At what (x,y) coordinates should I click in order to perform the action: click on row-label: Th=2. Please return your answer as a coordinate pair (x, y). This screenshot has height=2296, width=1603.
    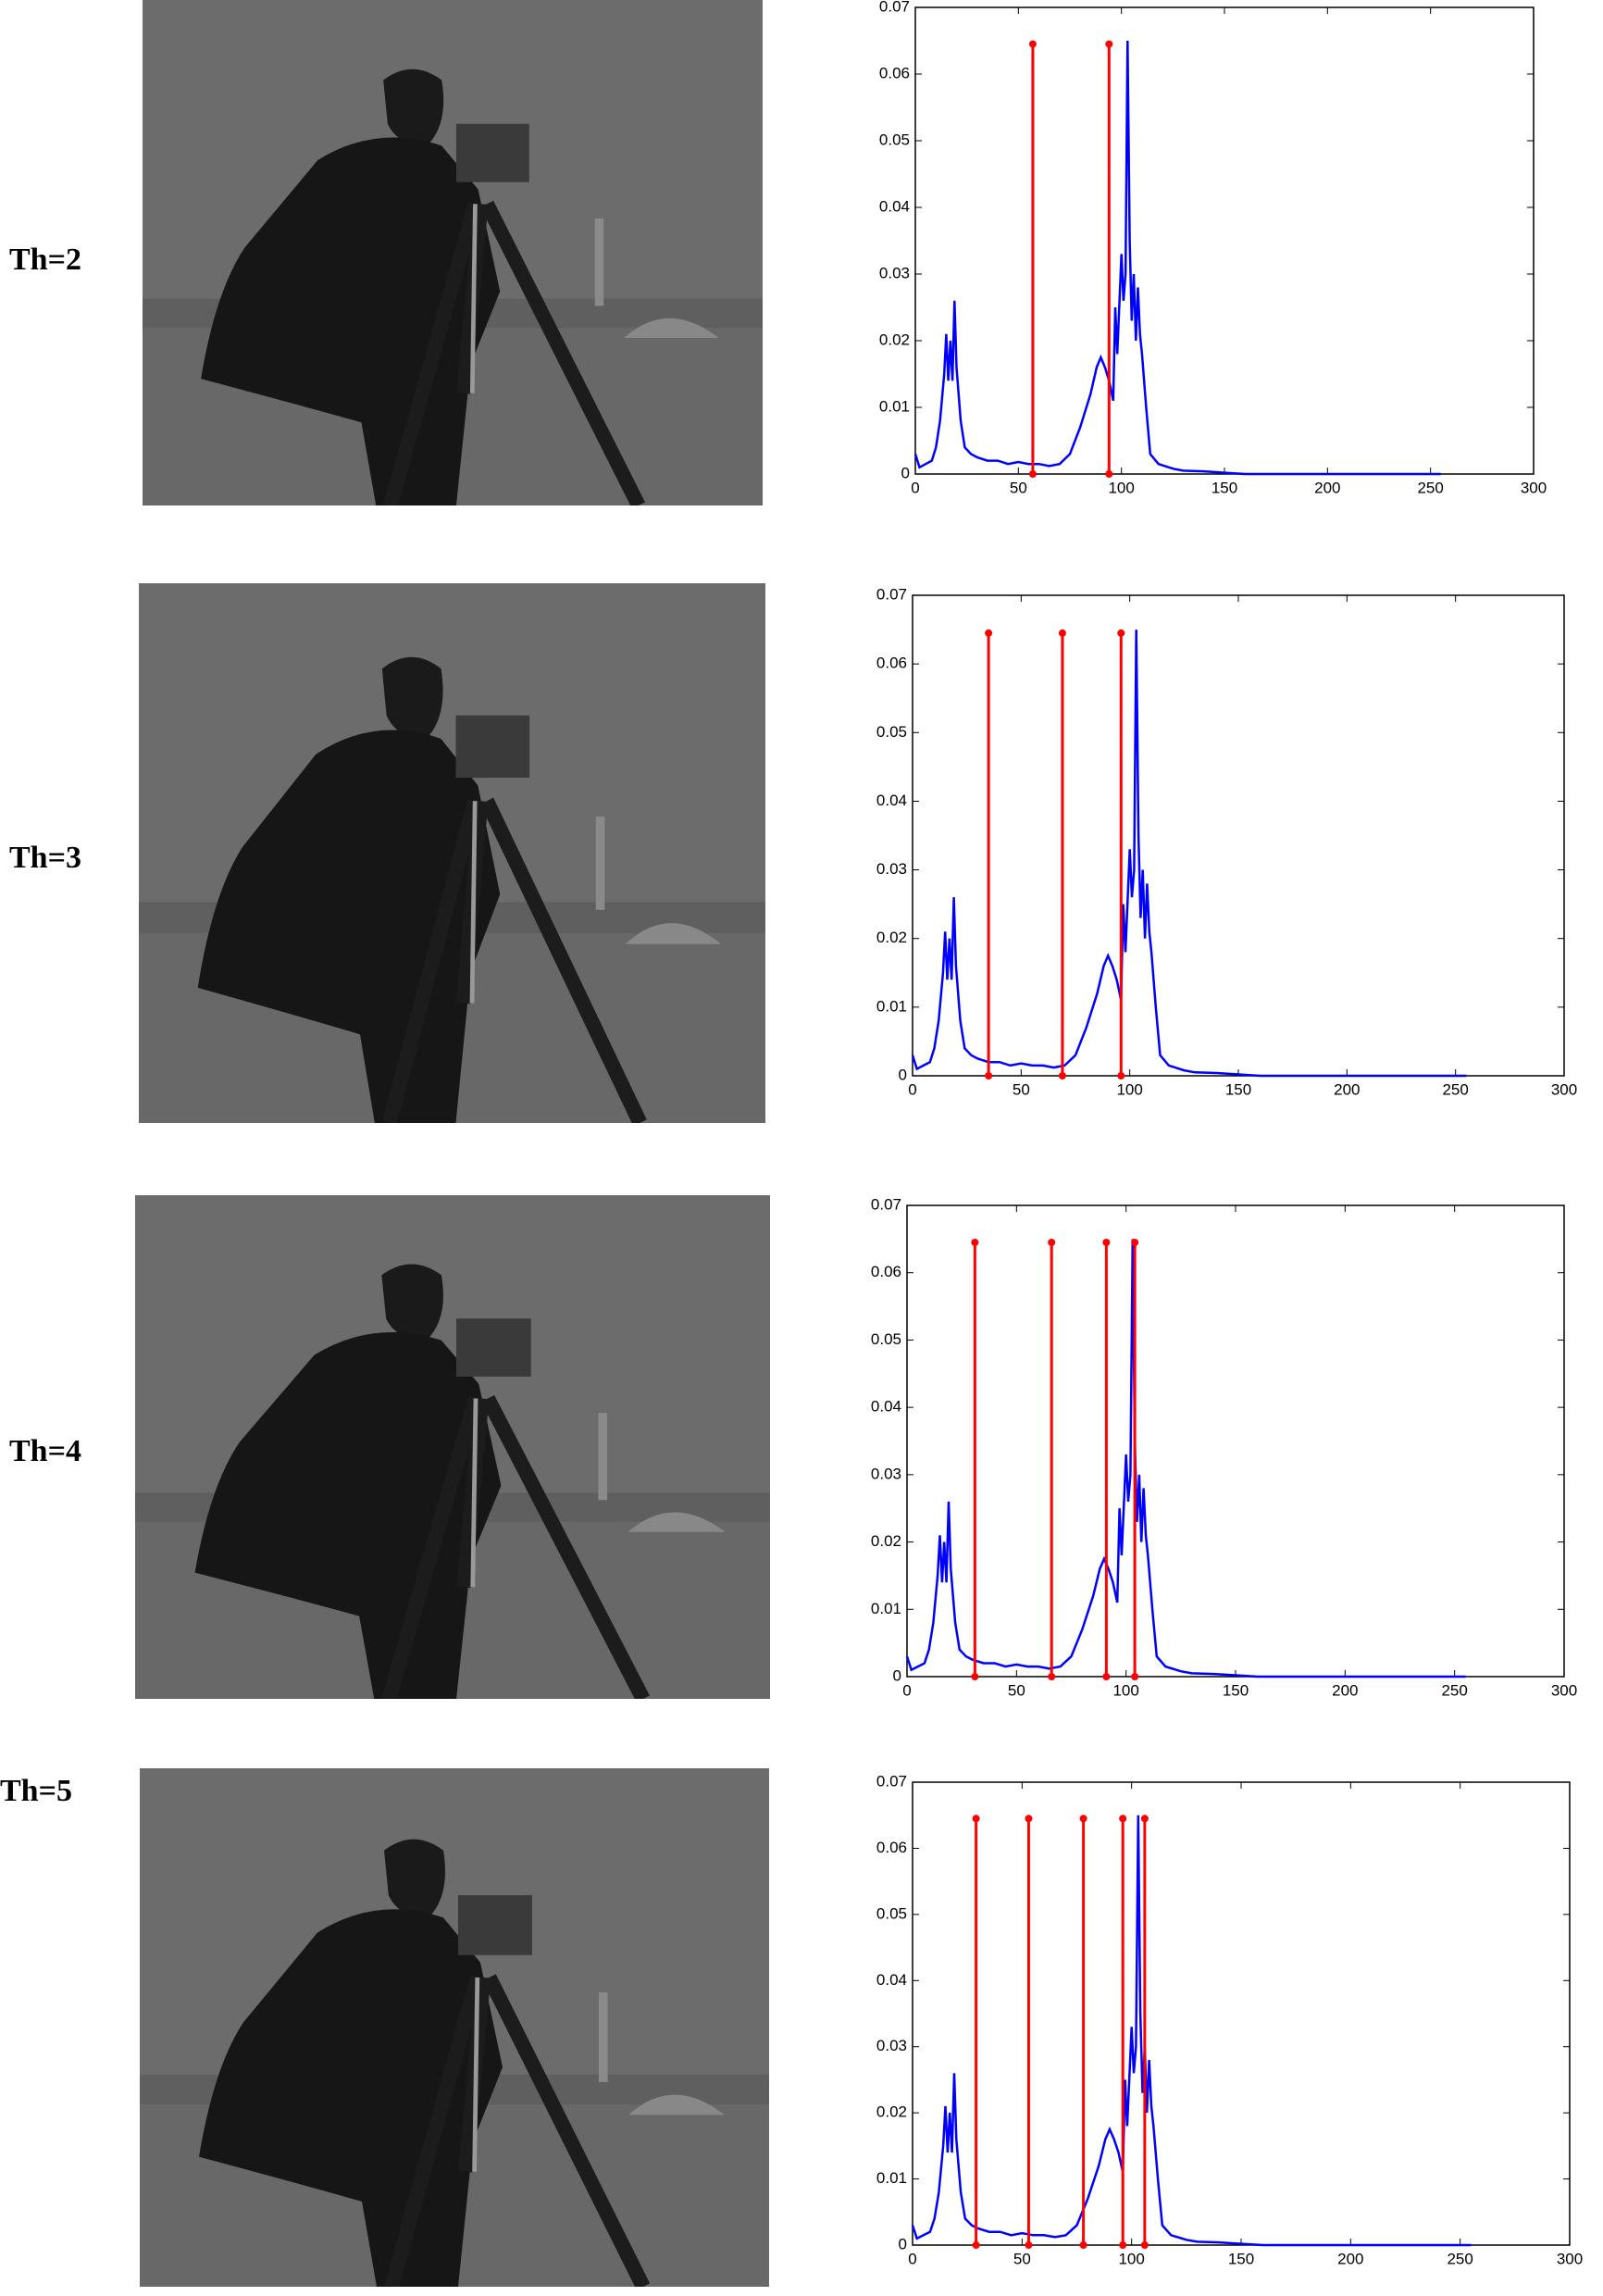
    Looking at the image, I should click on (45, 260).